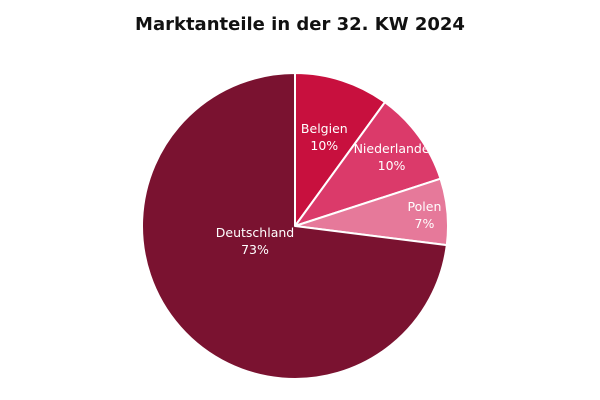 This screenshot has width=600, height=400. What do you see at coordinates (425, 223) in the screenshot?
I see `slice-value-polen: 7%` at bounding box center [425, 223].